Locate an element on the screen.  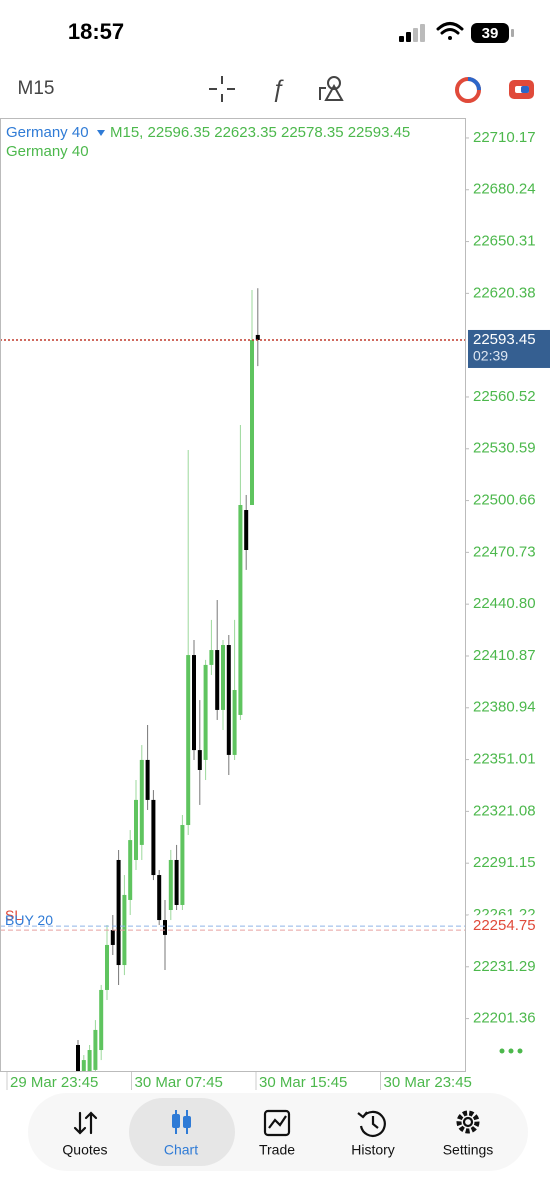
history-icon is located at coordinates (371, 1123).